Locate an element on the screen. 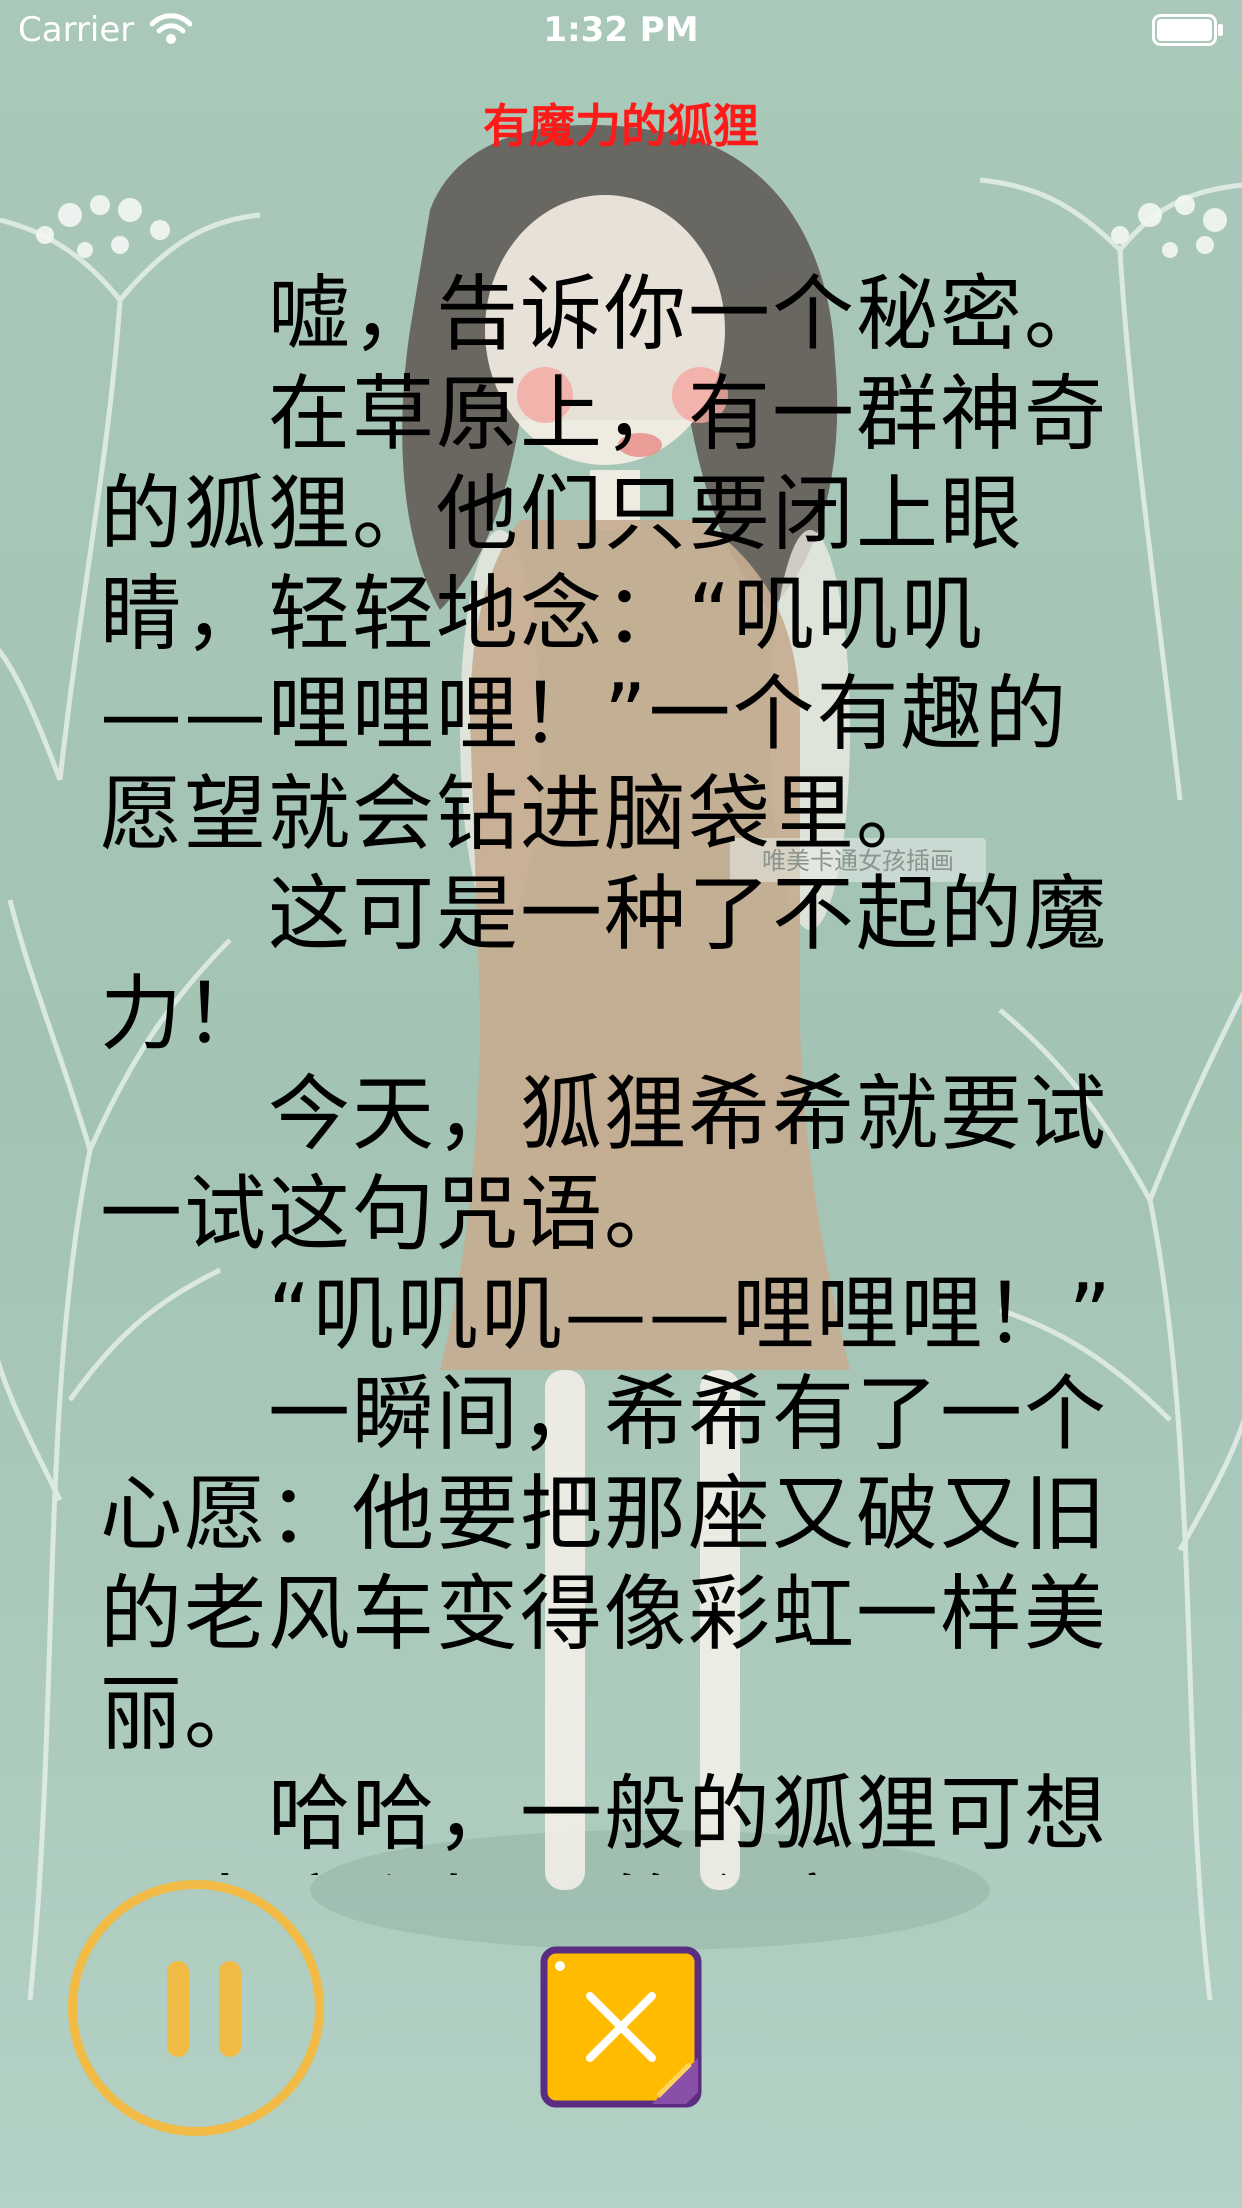 The height and width of the screenshot is (2208, 1242). pause-button is located at coordinates (196, 2008).